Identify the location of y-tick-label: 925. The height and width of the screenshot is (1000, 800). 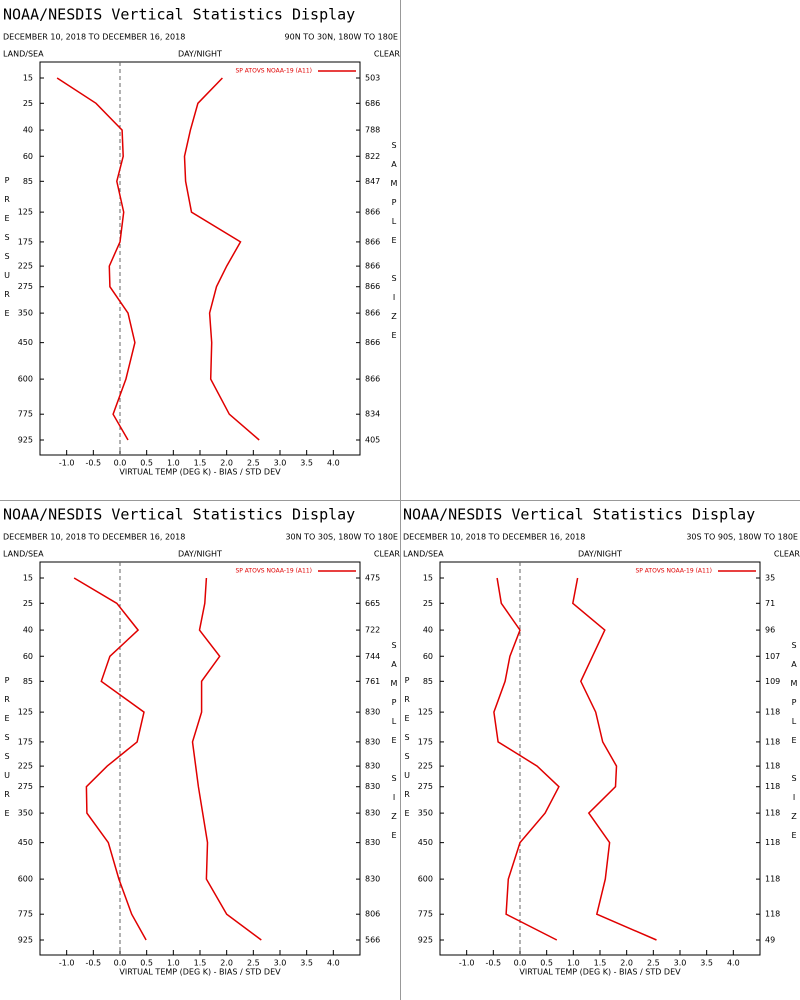
(25, 440).